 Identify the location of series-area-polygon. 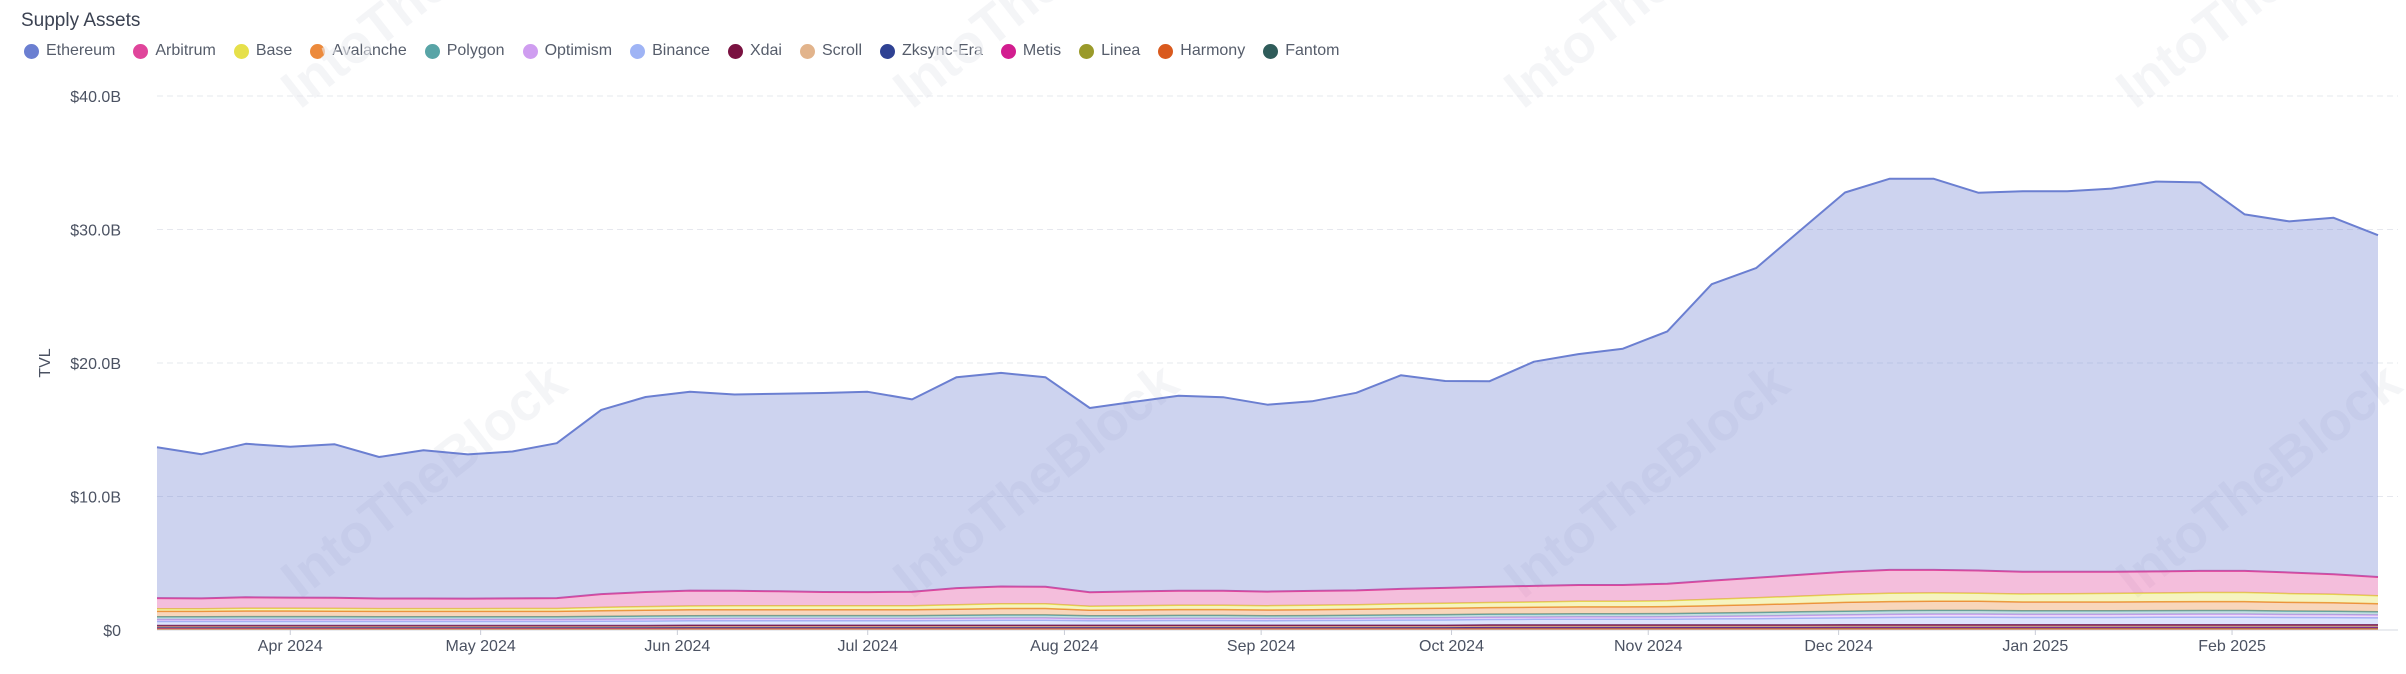
(1267, 615).